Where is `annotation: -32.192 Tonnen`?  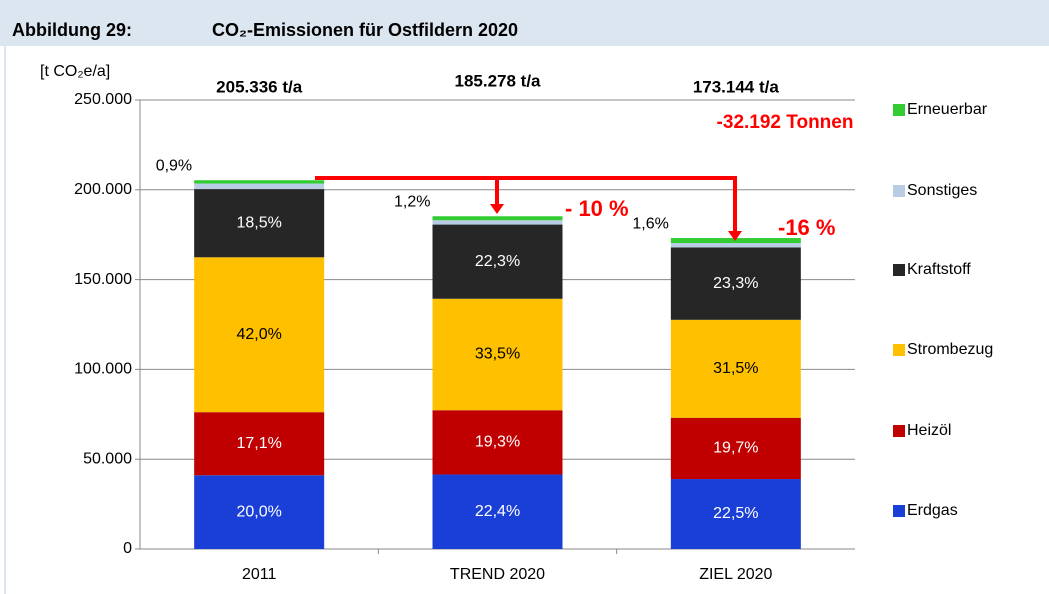 annotation: -32.192 Tonnen is located at coordinates (785, 122).